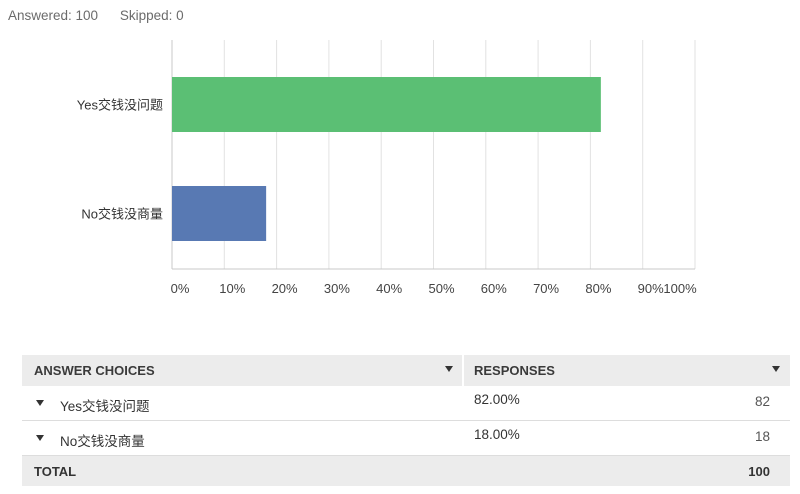 The image size is (800, 494). I want to click on bar-yes, so click(386, 104).